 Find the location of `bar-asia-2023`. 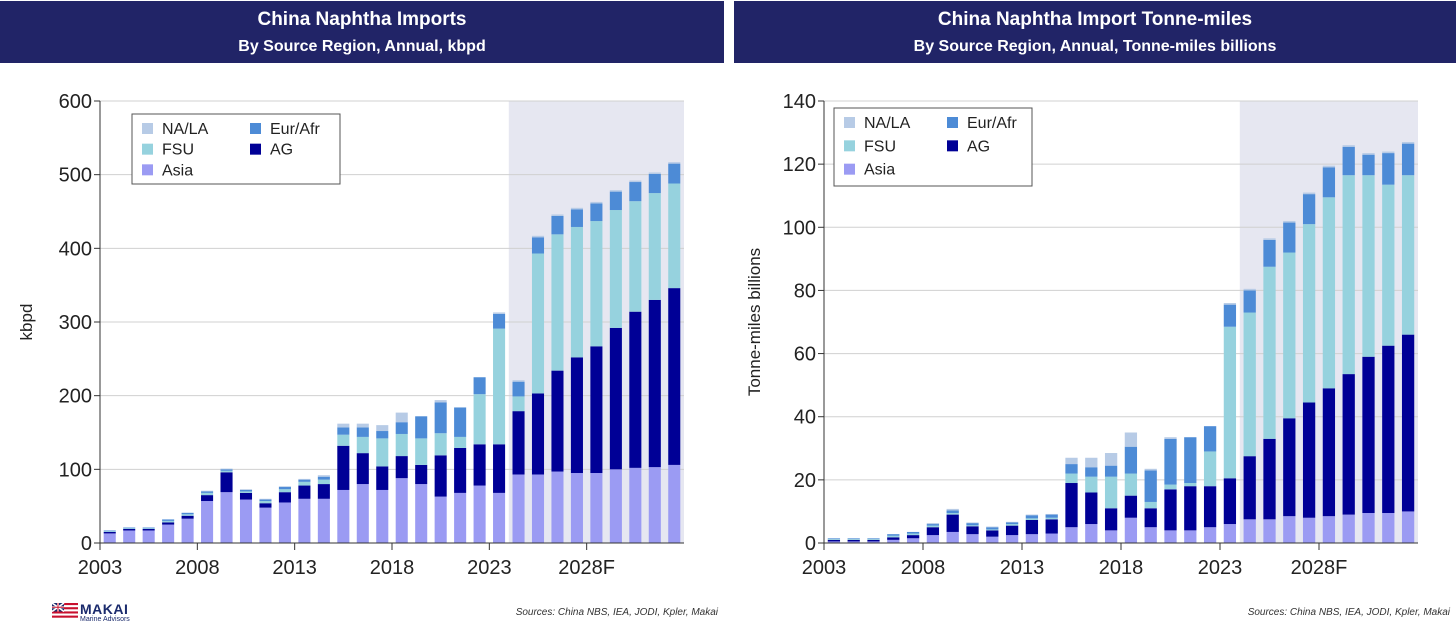

bar-asia-2023 is located at coordinates (1230, 533).